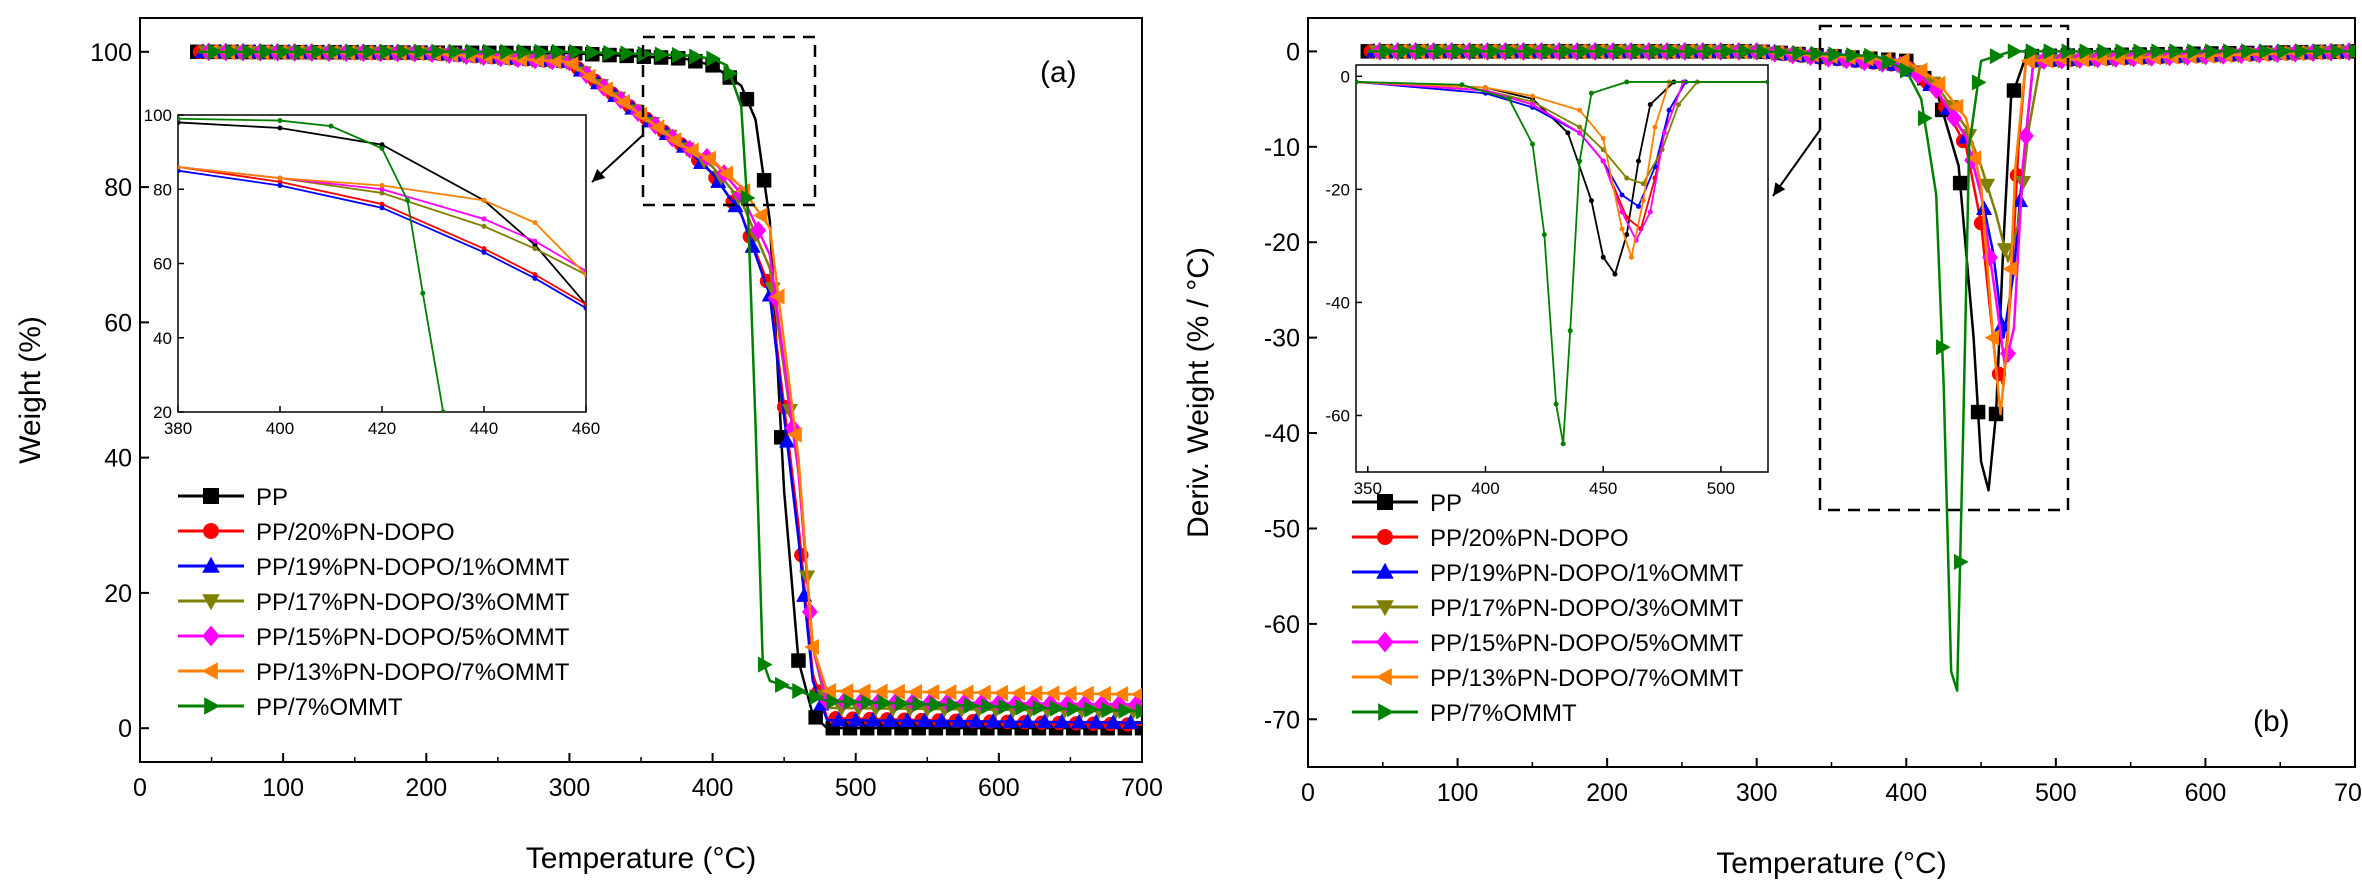 The image size is (2362, 895). I want to click on inset-x-tick-label-a: 460, so click(586, 428).